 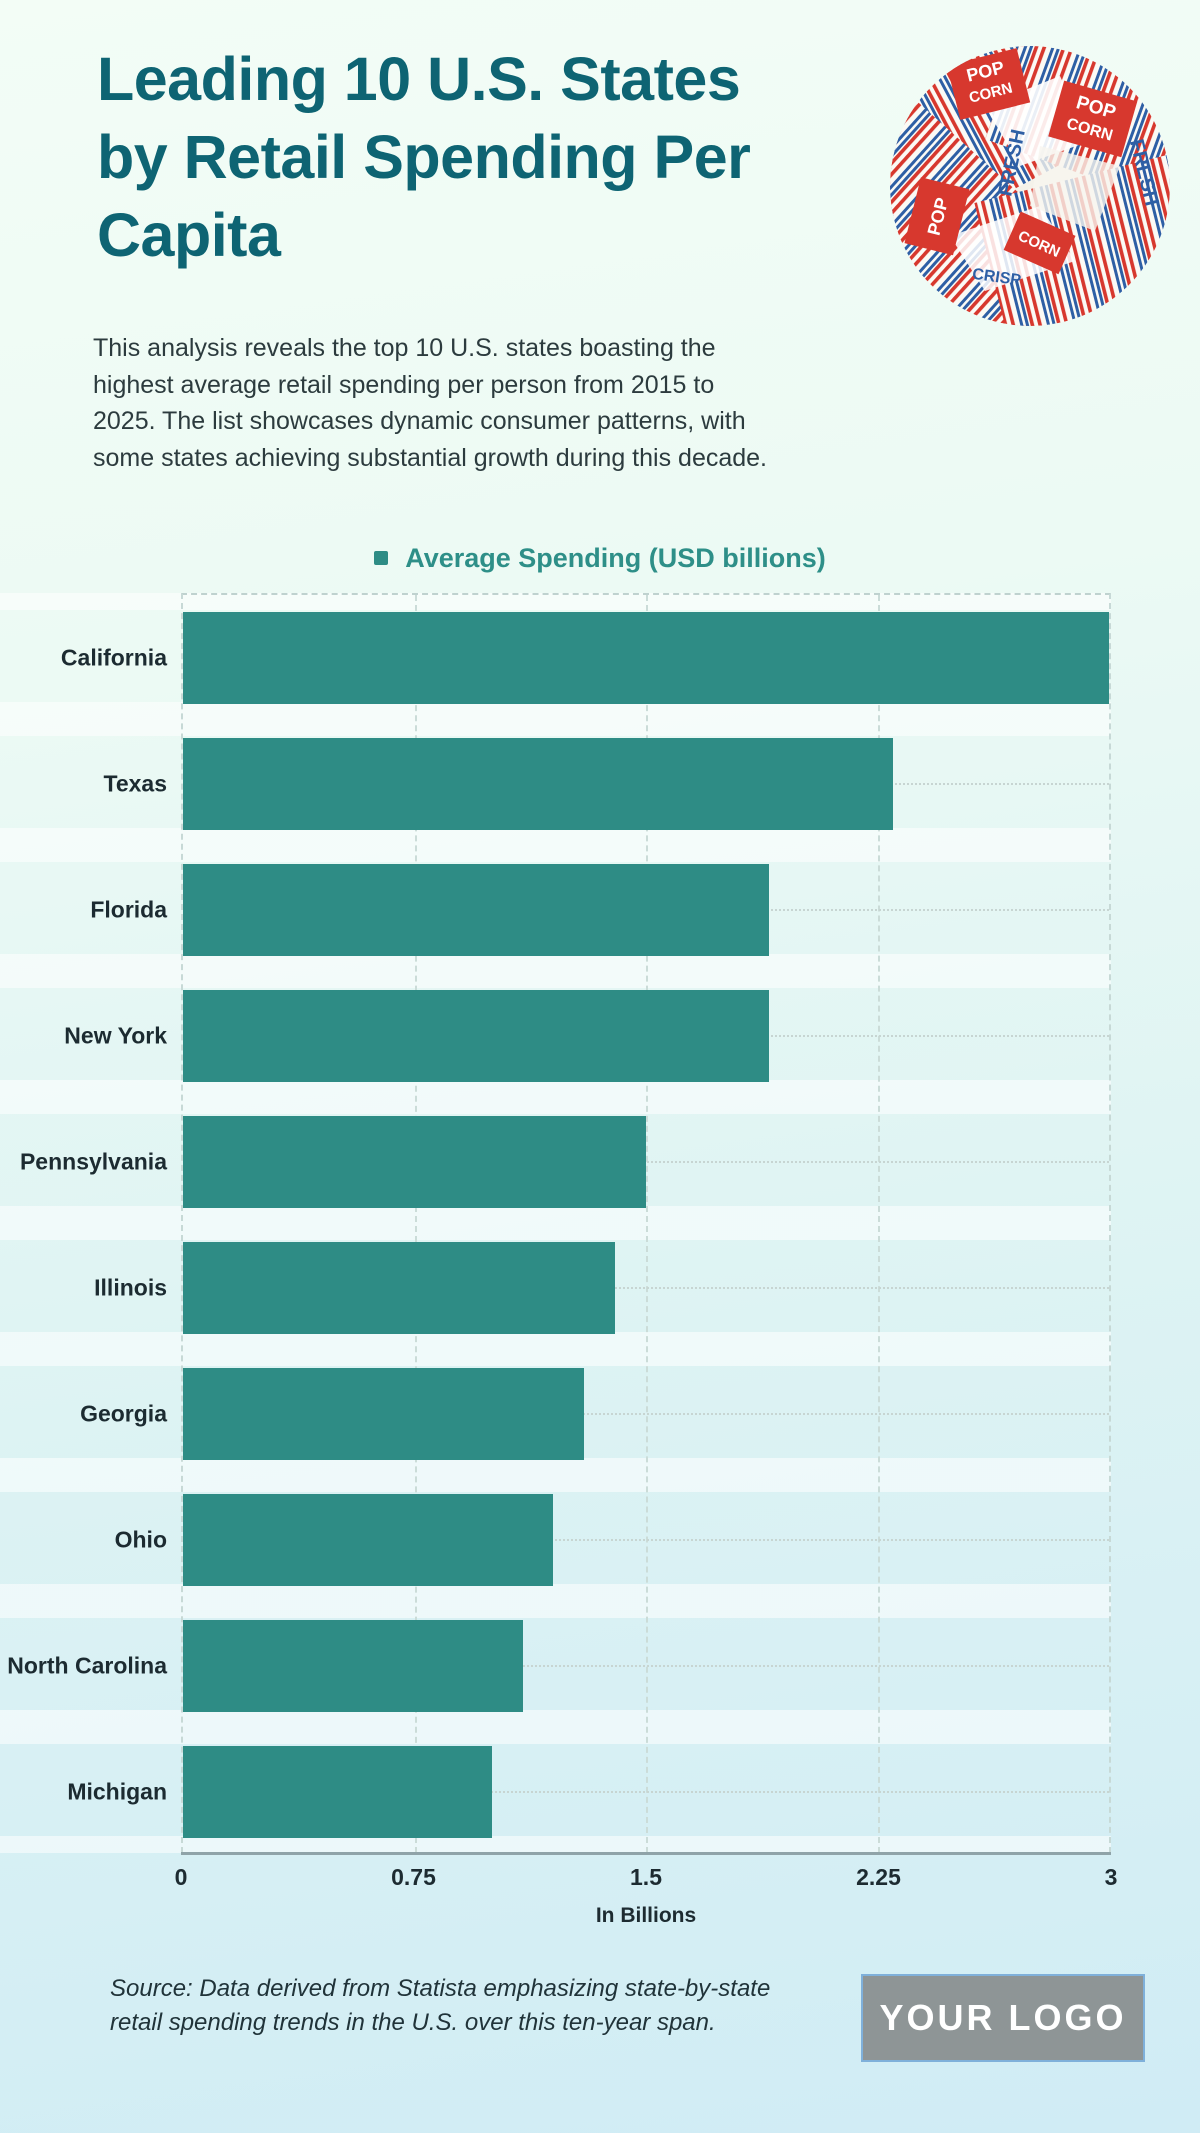 I want to click on bar-georgia, so click(x=384, y=1414).